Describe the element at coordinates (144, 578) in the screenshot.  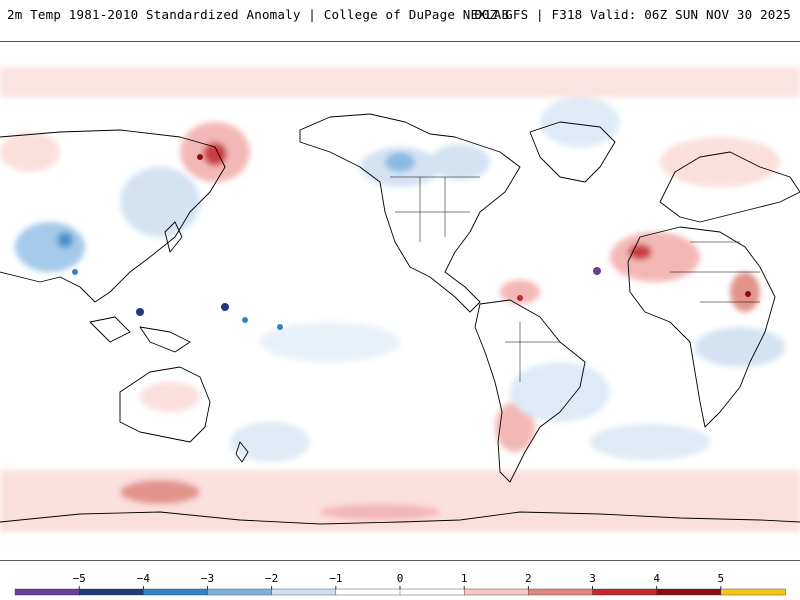
I see `legend-label: −4` at that location.